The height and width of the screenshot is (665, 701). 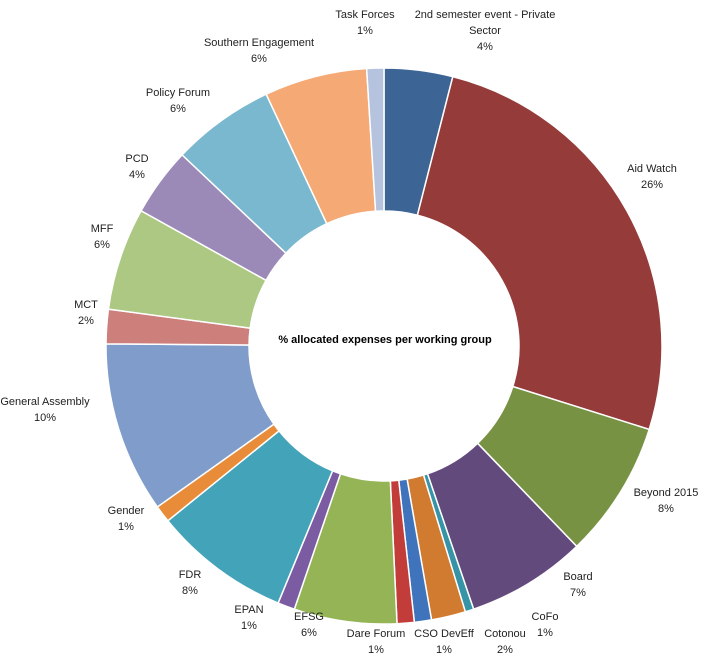 What do you see at coordinates (259, 51) in the screenshot?
I see `slice-label-group: Southern Engagement 6%` at bounding box center [259, 51].